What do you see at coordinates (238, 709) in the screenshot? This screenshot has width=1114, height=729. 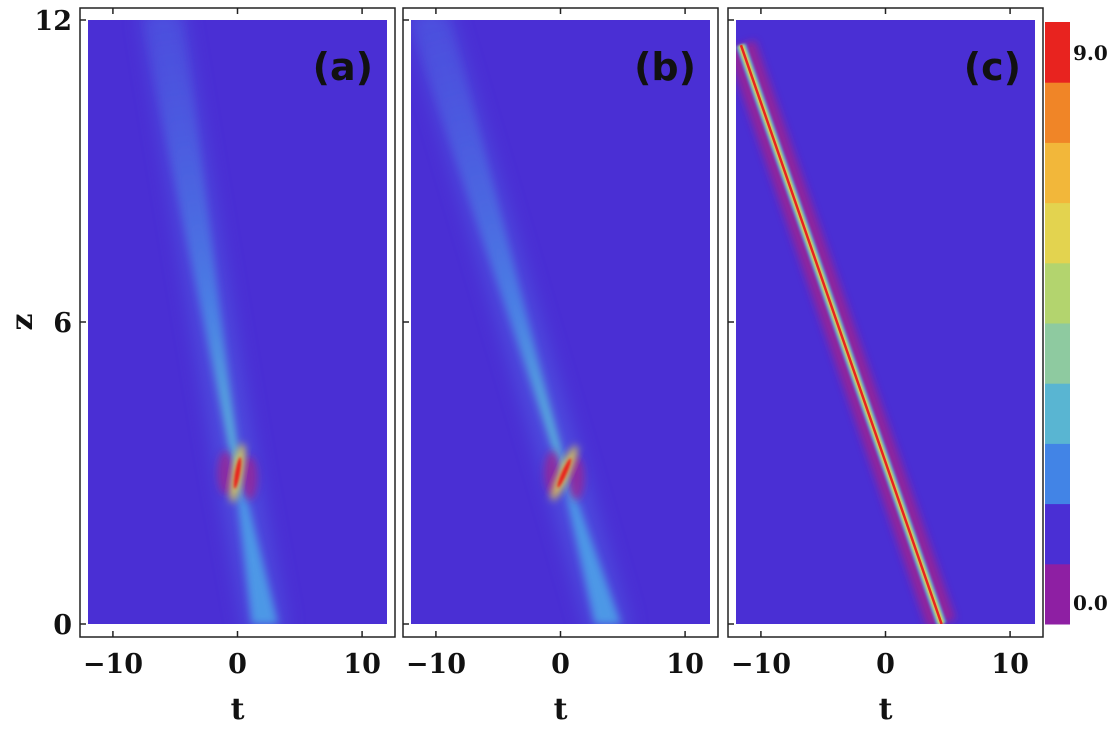 I see `x-axis-title-1: t` at bounding box center [238, 709].